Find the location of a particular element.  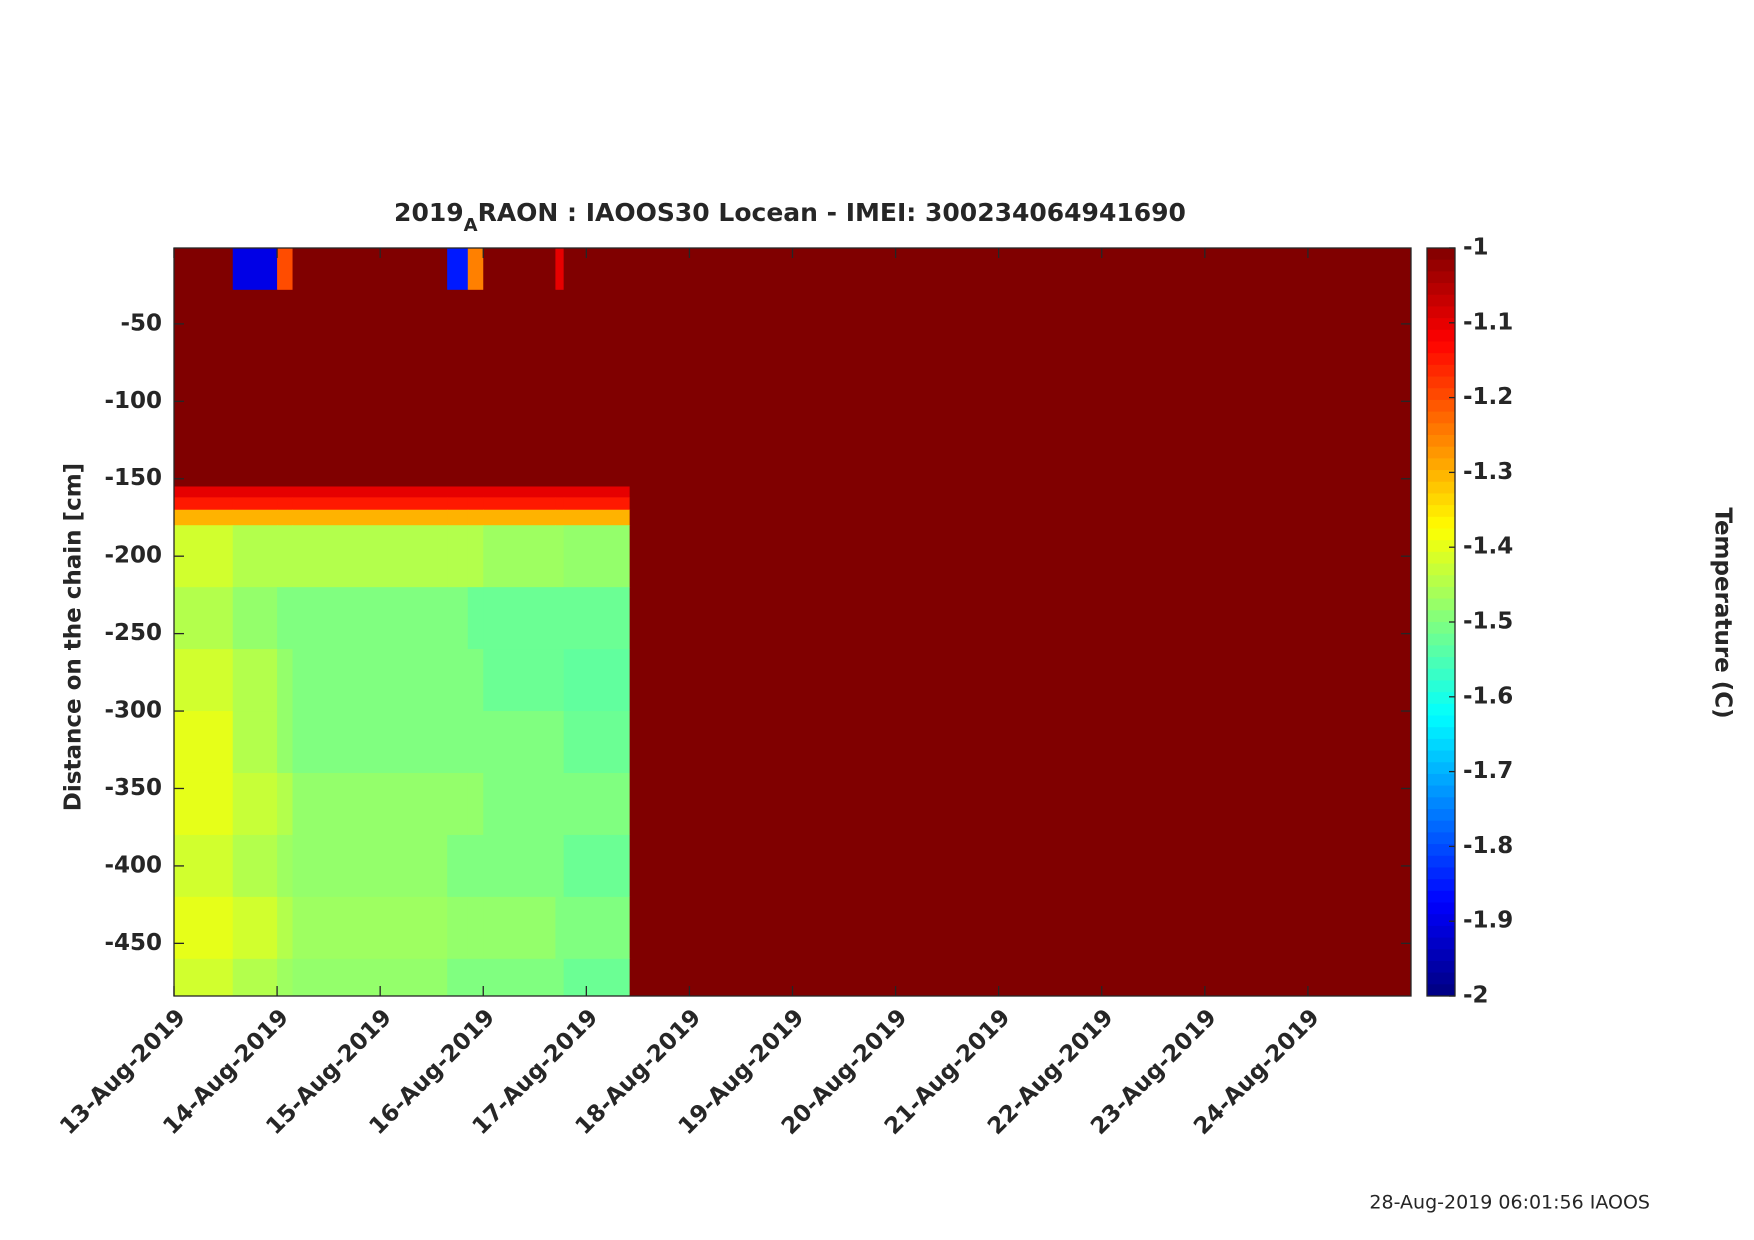

y-tick-label: -300 is located at coordinates (133, 711).